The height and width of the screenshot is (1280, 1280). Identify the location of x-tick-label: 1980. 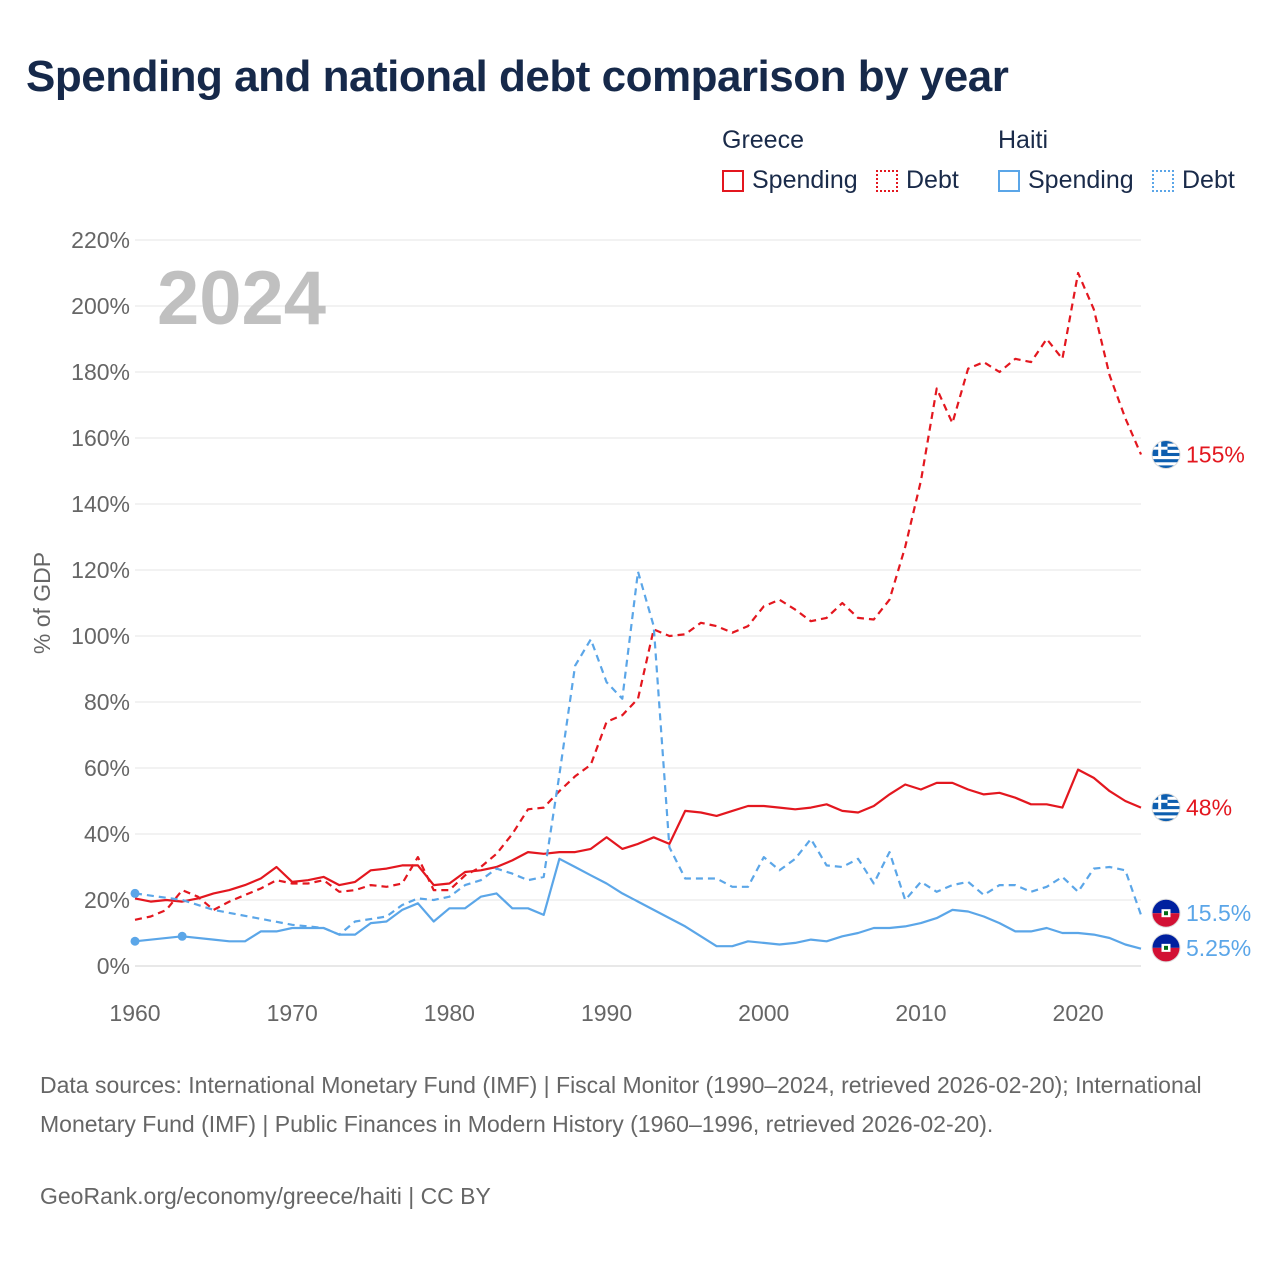
(449, 1013).